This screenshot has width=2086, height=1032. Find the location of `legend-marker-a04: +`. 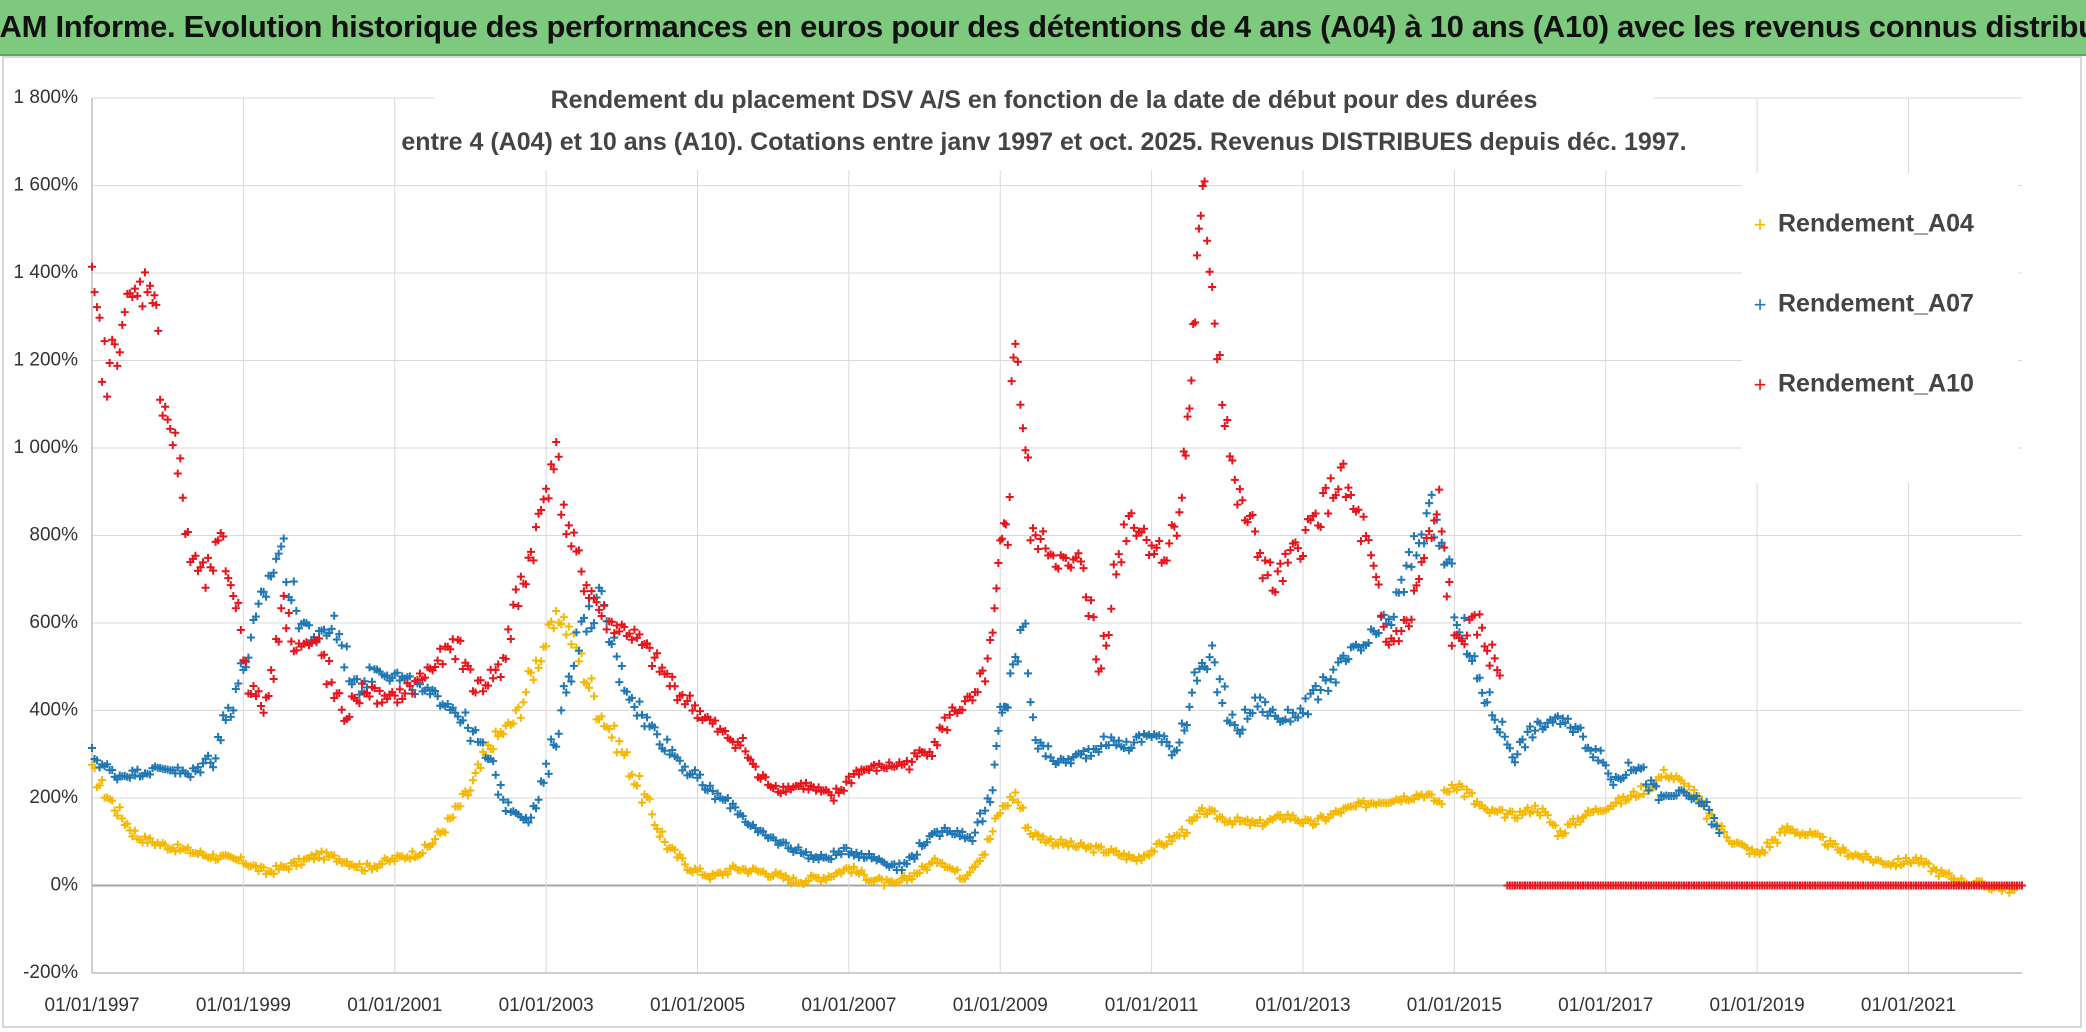

legend-marker-a04: + is located at coordinates (1760, 224).